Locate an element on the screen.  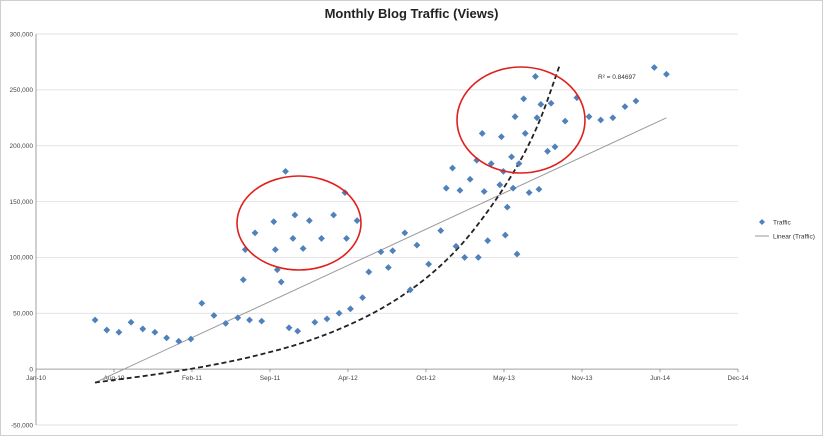
highlight-circle-right is located at coordinates (521, 120).